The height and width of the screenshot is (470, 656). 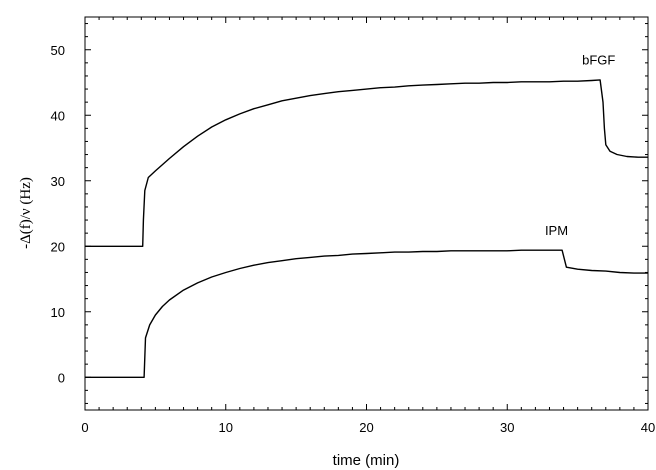 What do you see at coordinates (580, 145) in the screenshot?
I see `series-labels: bFGF IPM` at bounding box center [580, 145].